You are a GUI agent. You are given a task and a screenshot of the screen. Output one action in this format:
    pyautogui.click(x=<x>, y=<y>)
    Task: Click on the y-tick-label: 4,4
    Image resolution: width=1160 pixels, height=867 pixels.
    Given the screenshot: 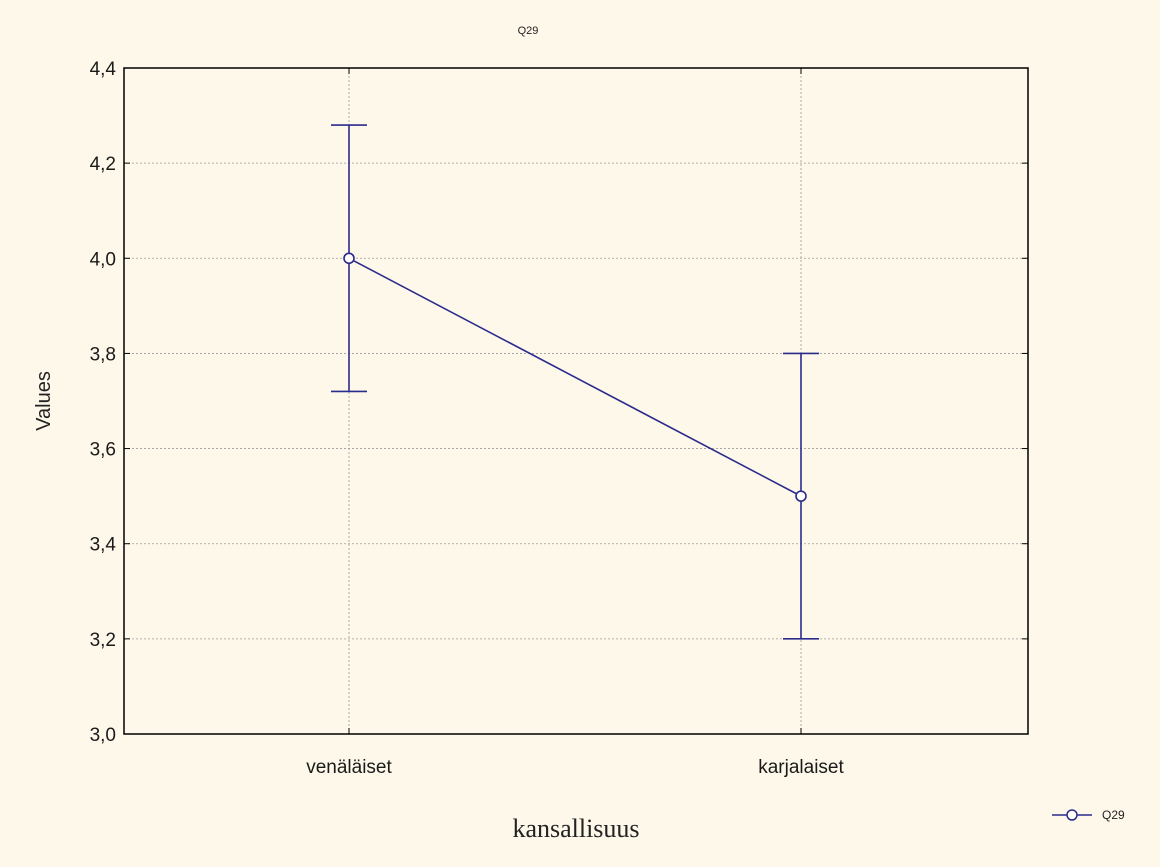 What is the action you would take?
    pyautogui.click(x=103, y=69)
    